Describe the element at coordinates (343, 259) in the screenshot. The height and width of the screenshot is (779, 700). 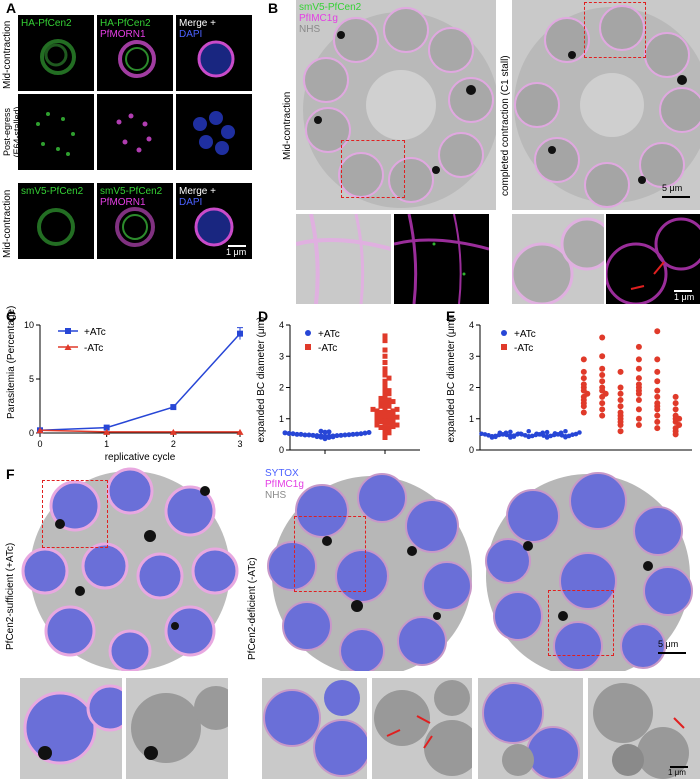
I see `inset-b1` at that location.